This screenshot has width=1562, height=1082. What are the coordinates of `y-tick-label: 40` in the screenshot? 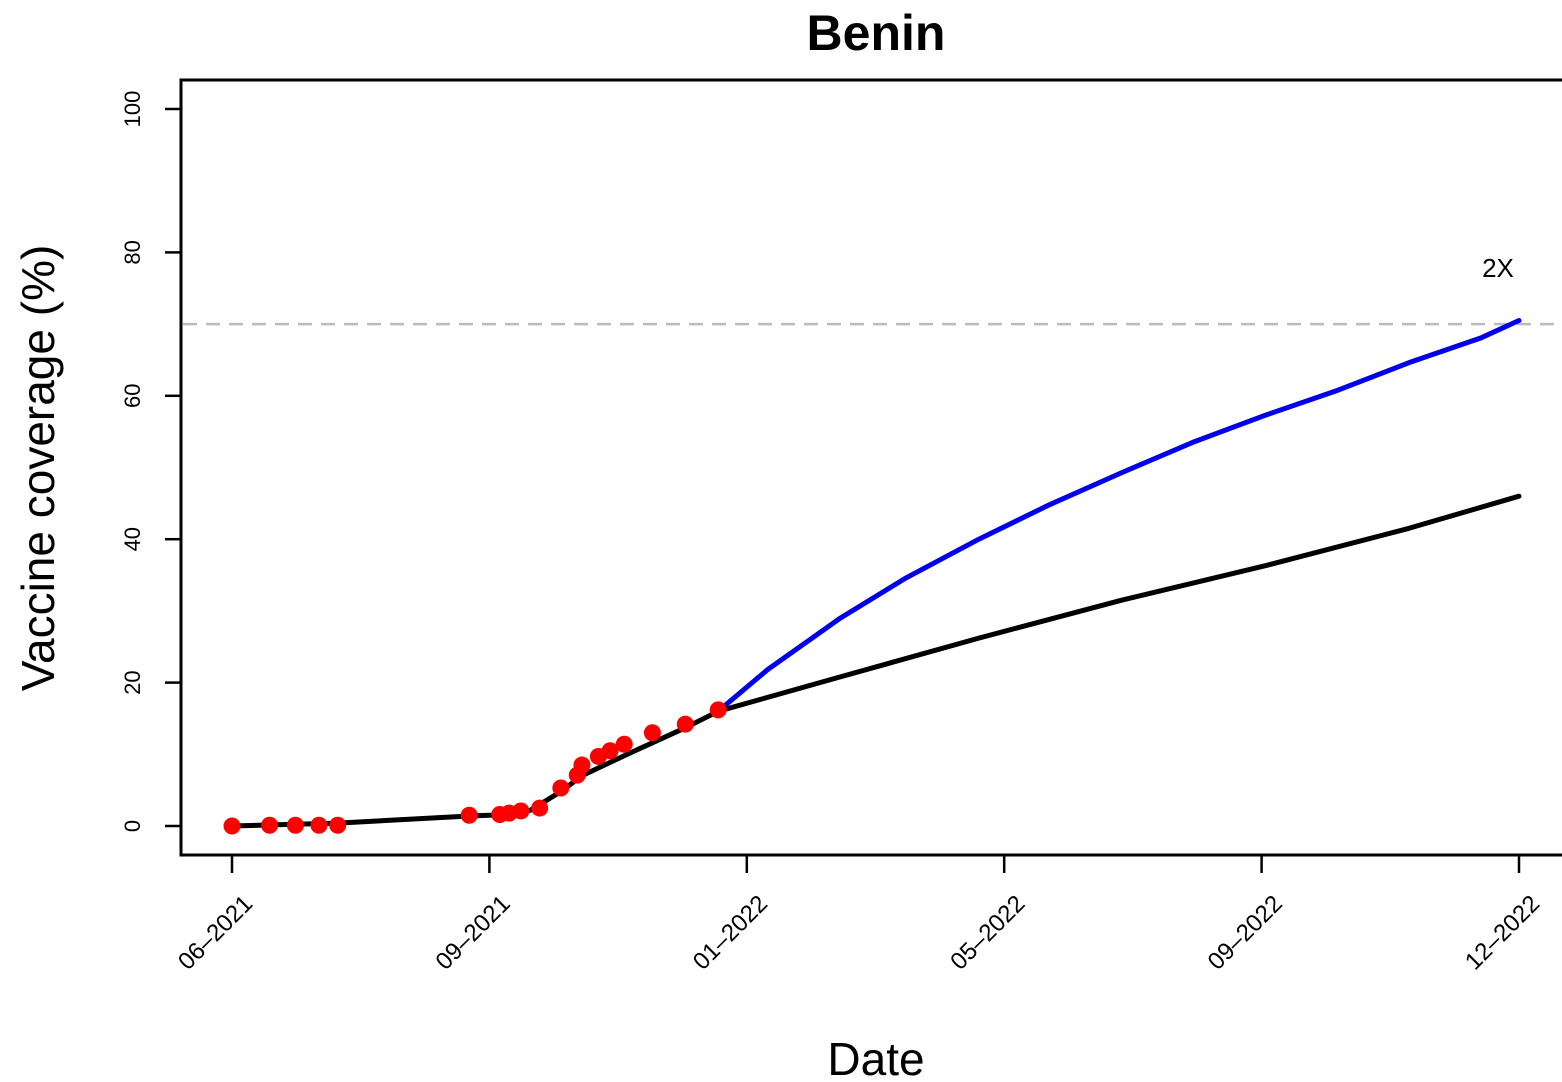 It's located at (132, 539).